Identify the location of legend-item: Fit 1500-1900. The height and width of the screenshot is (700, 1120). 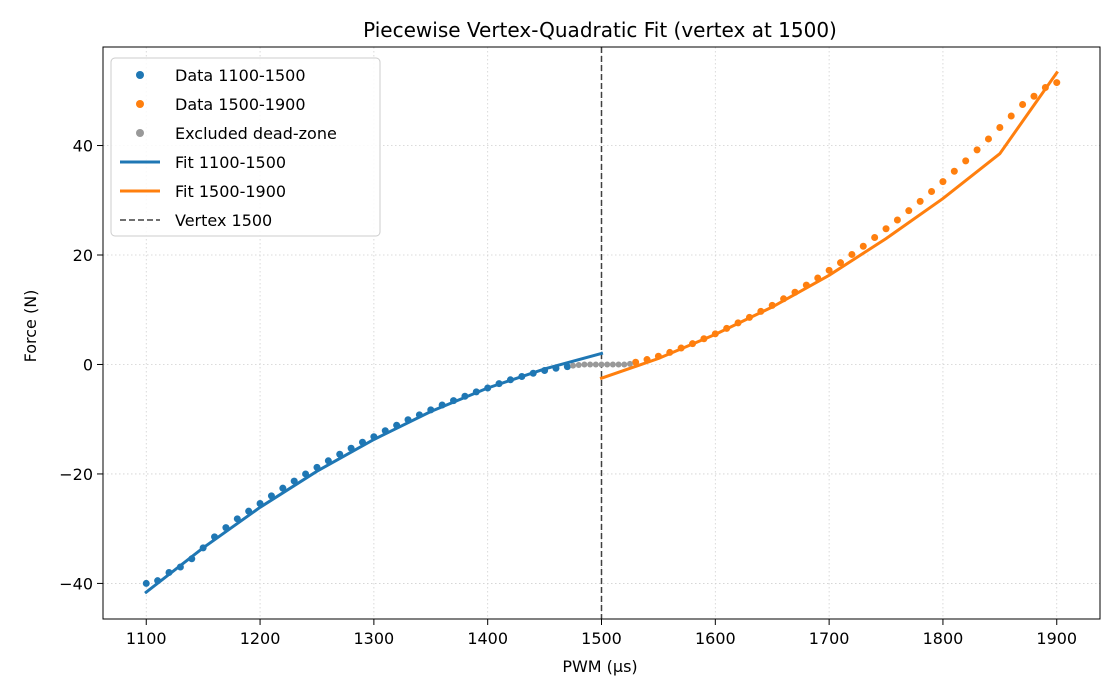
(203, 191).